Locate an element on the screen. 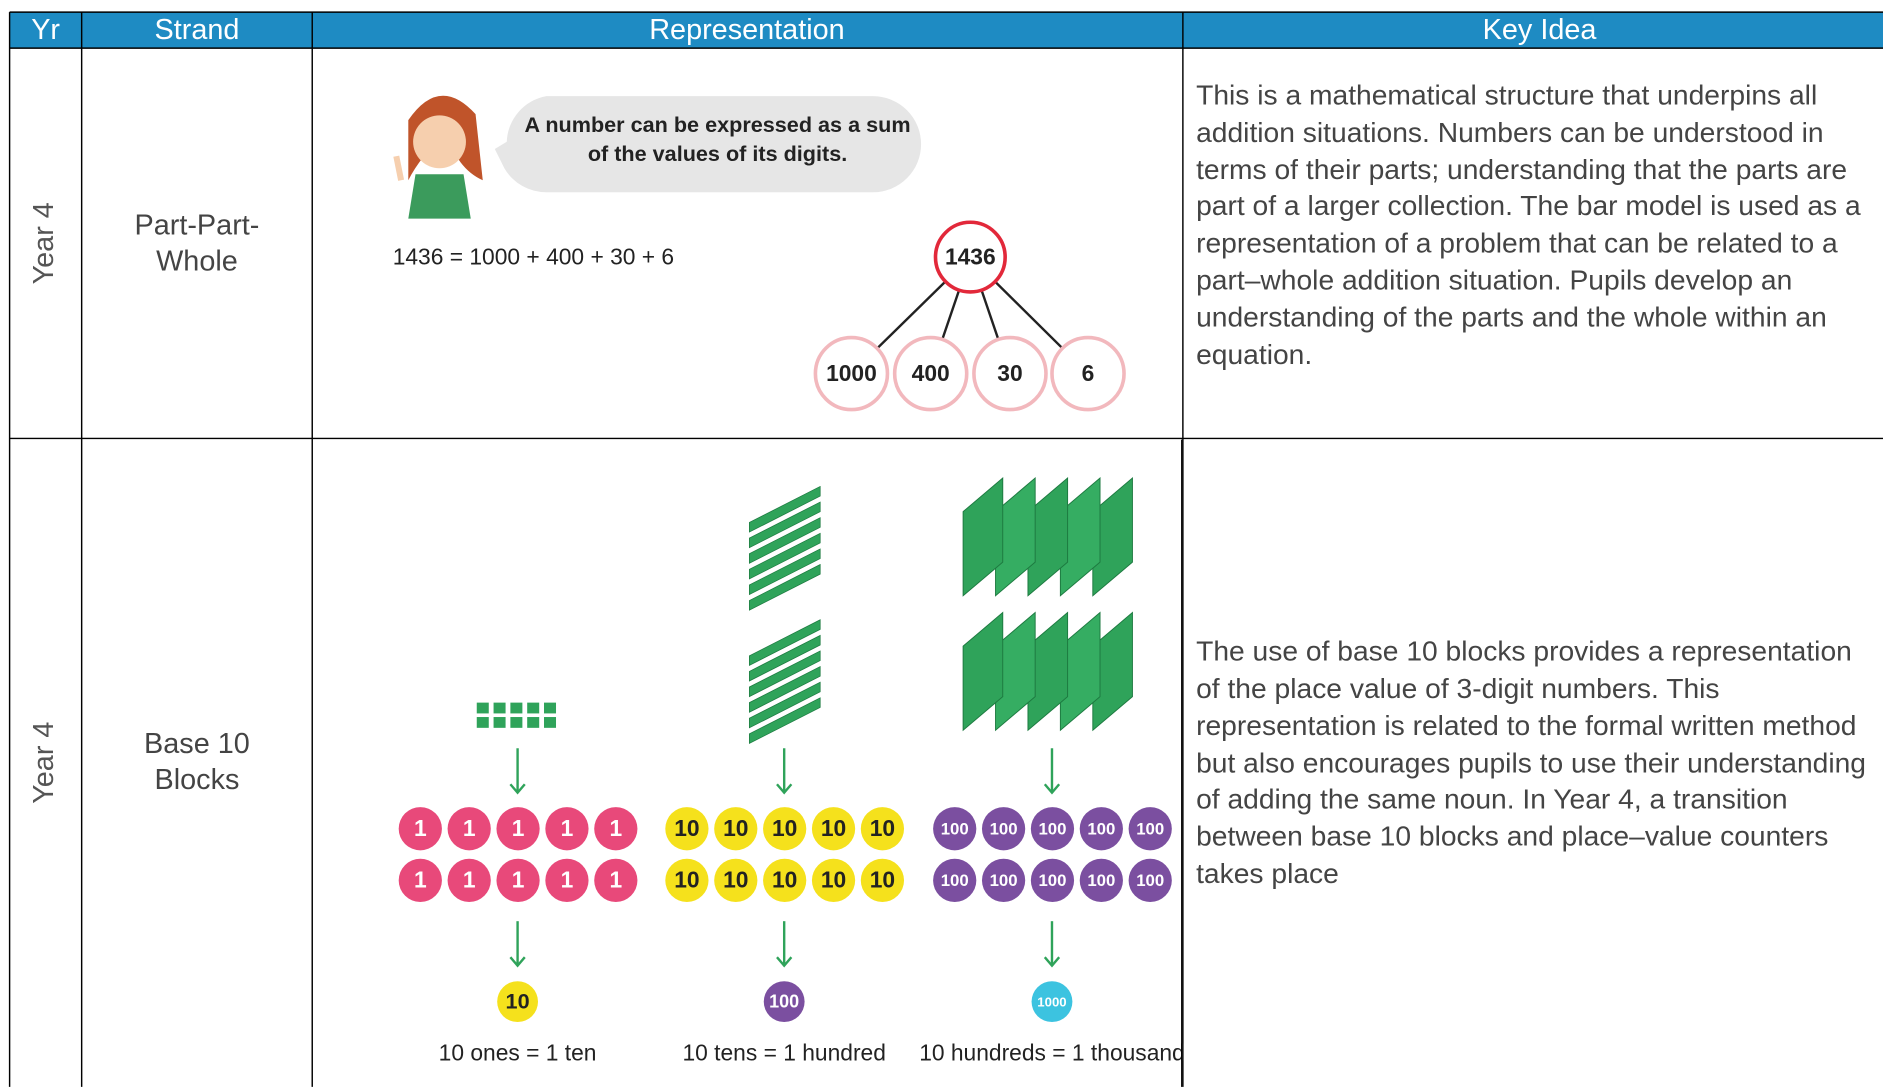 This screenshot has height=1087, width=1883. hundred-flat is located at coordinates (983, 671).